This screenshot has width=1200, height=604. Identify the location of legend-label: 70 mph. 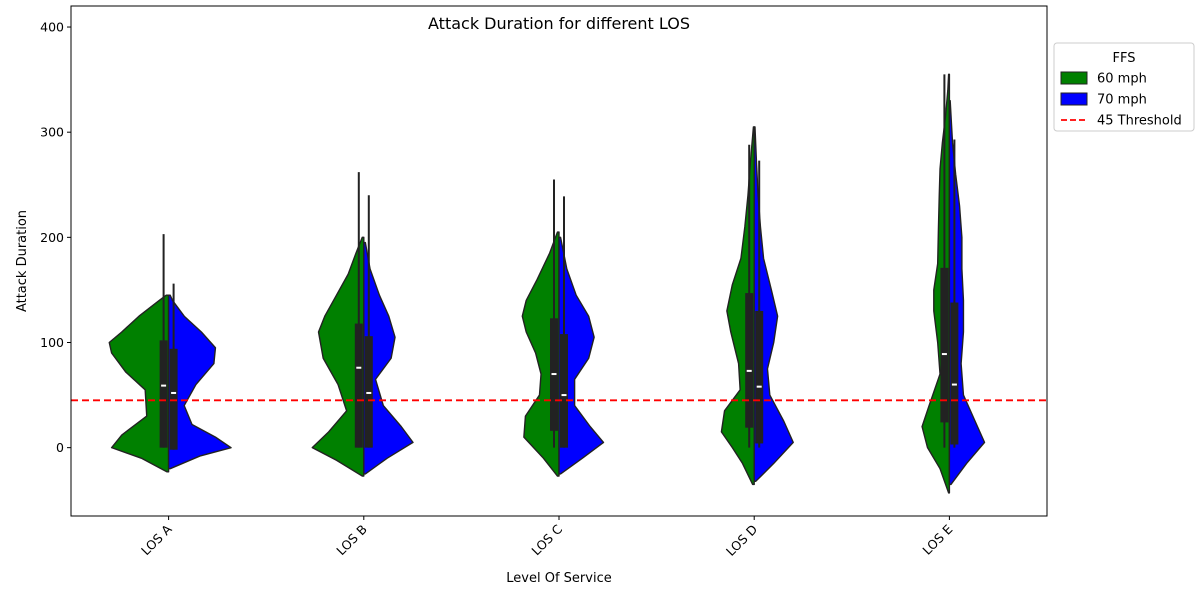
(1122, 100).